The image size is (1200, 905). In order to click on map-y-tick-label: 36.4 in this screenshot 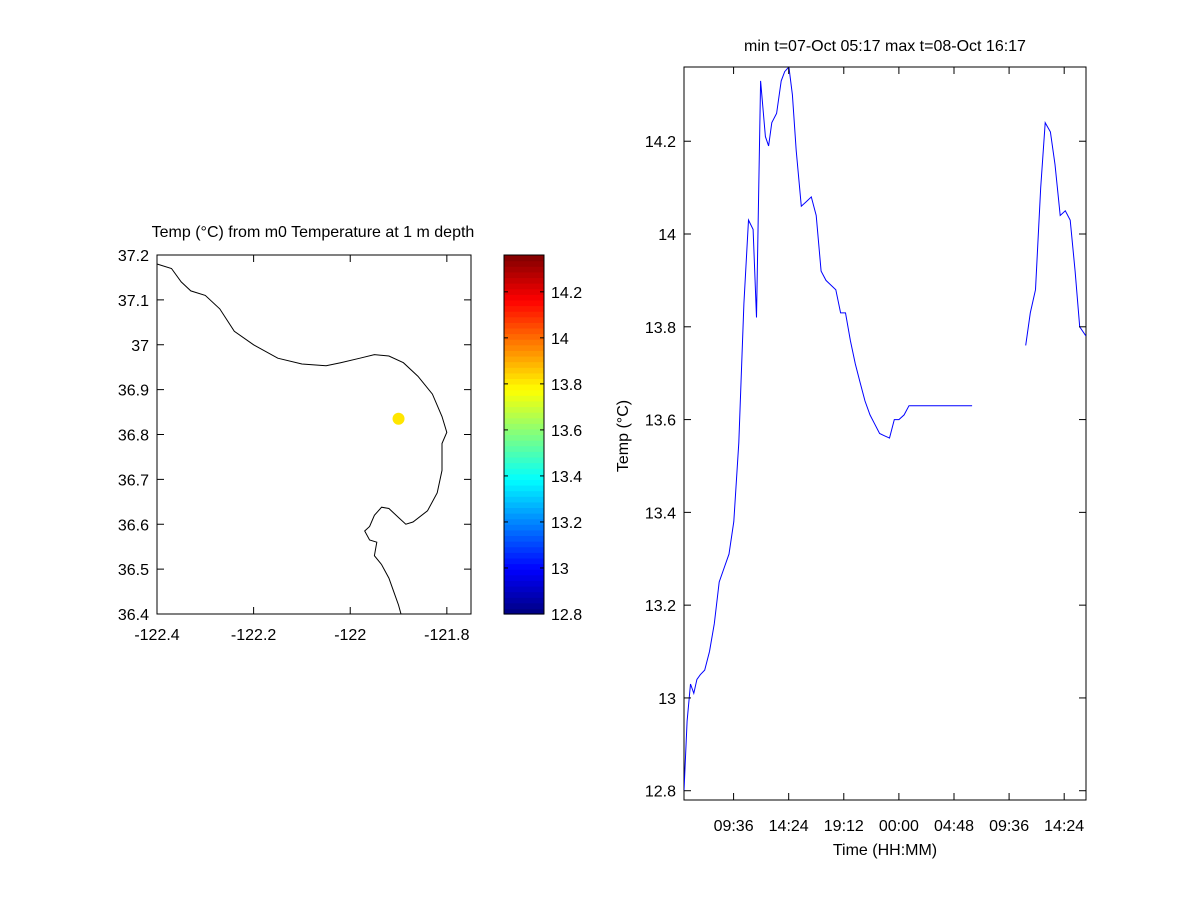, I will do `click(133, 615)`.